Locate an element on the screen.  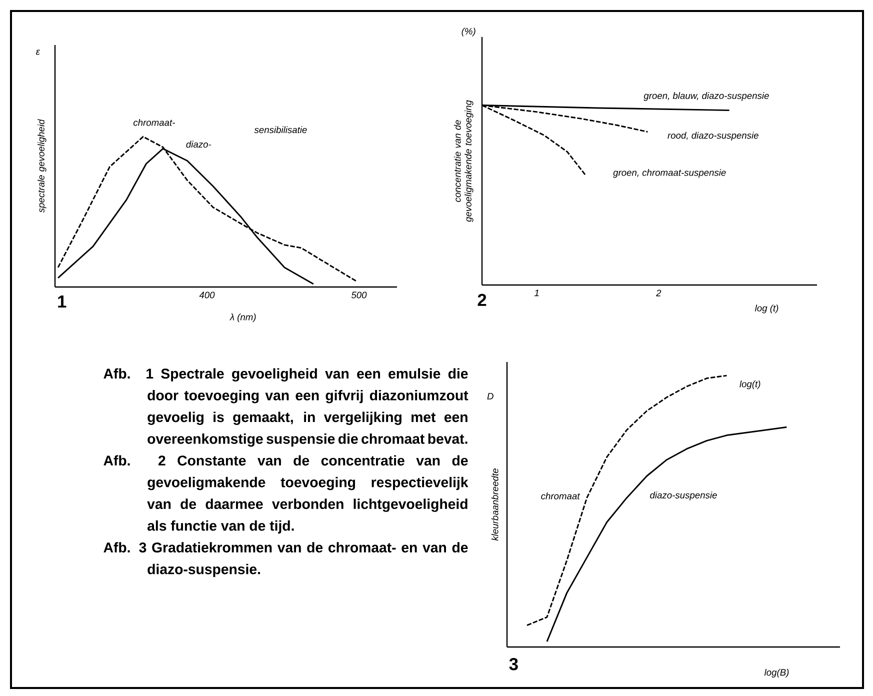
y-axis-title: spectrale gevoeligheid is located at coordinates (42, 166).